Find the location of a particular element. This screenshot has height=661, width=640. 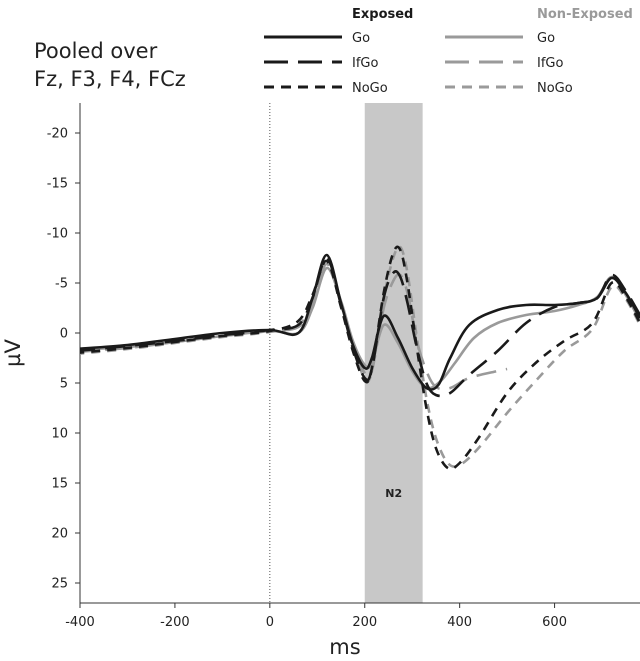

legend-label-non-exposed-go: Go is located at coordinates (546, 38).